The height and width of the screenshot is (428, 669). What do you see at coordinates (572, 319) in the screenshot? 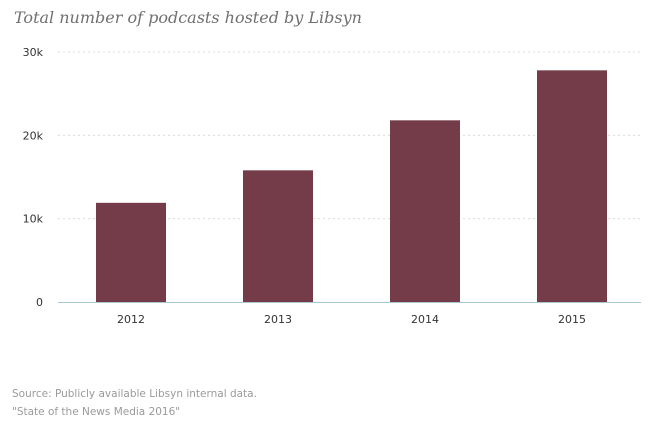
I see `x-tick-label-2015: 2015` at bounding box center [572, 319].